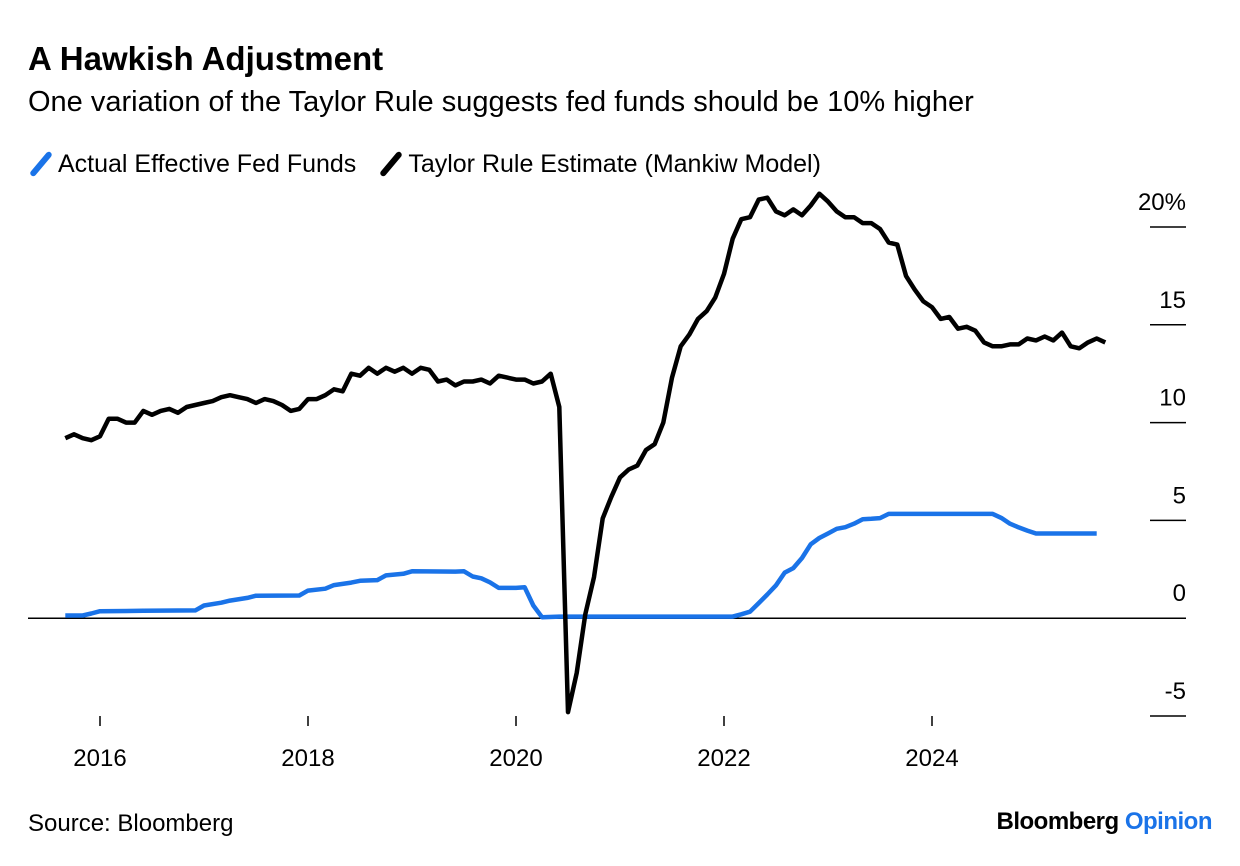 This screenshot has width=1240, height=866. I want to click on x-tick-label: 2018, so click(307, 758).